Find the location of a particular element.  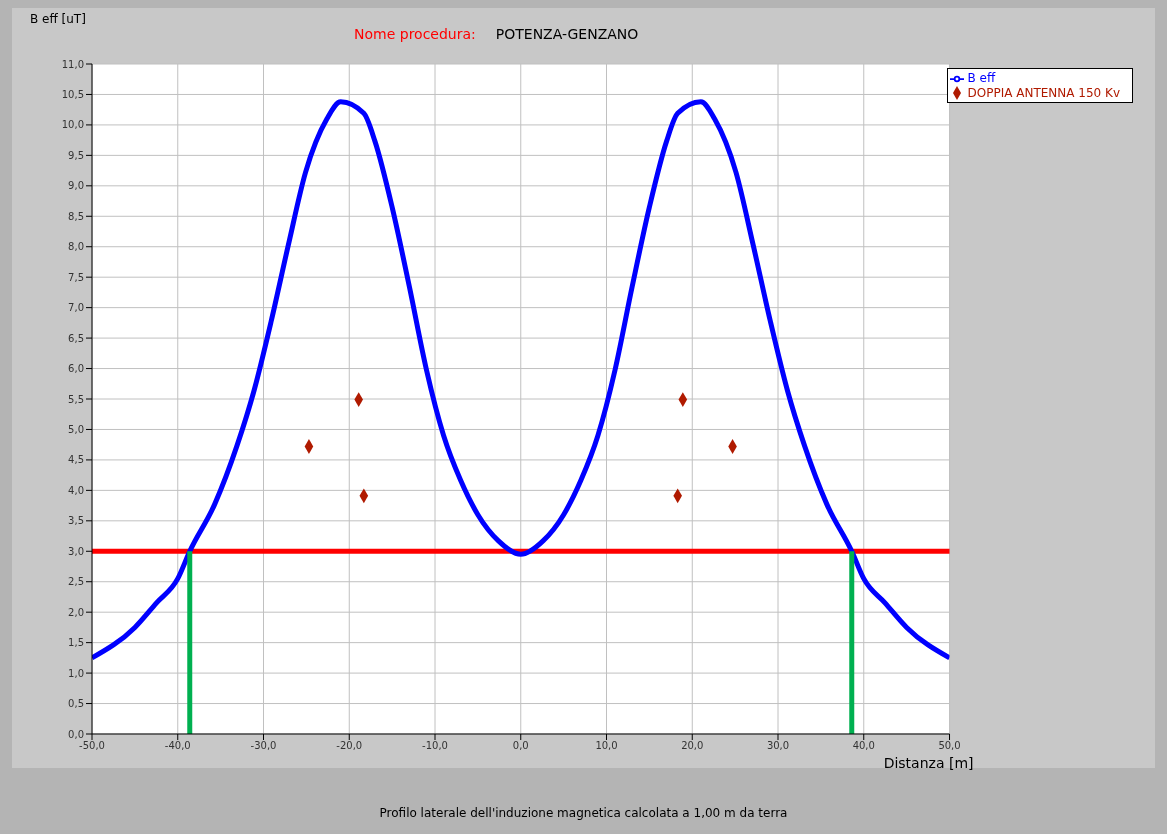

x-tick-label: 30,0 is located at coordinates (778, 746).